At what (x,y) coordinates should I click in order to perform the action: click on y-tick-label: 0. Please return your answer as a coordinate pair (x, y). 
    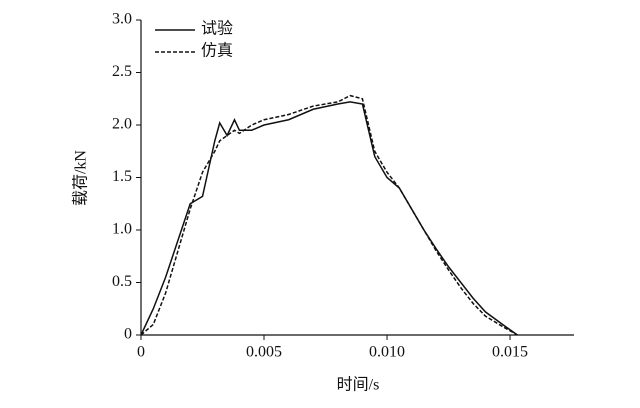
    Looking at the image, I should click on (128, 334).